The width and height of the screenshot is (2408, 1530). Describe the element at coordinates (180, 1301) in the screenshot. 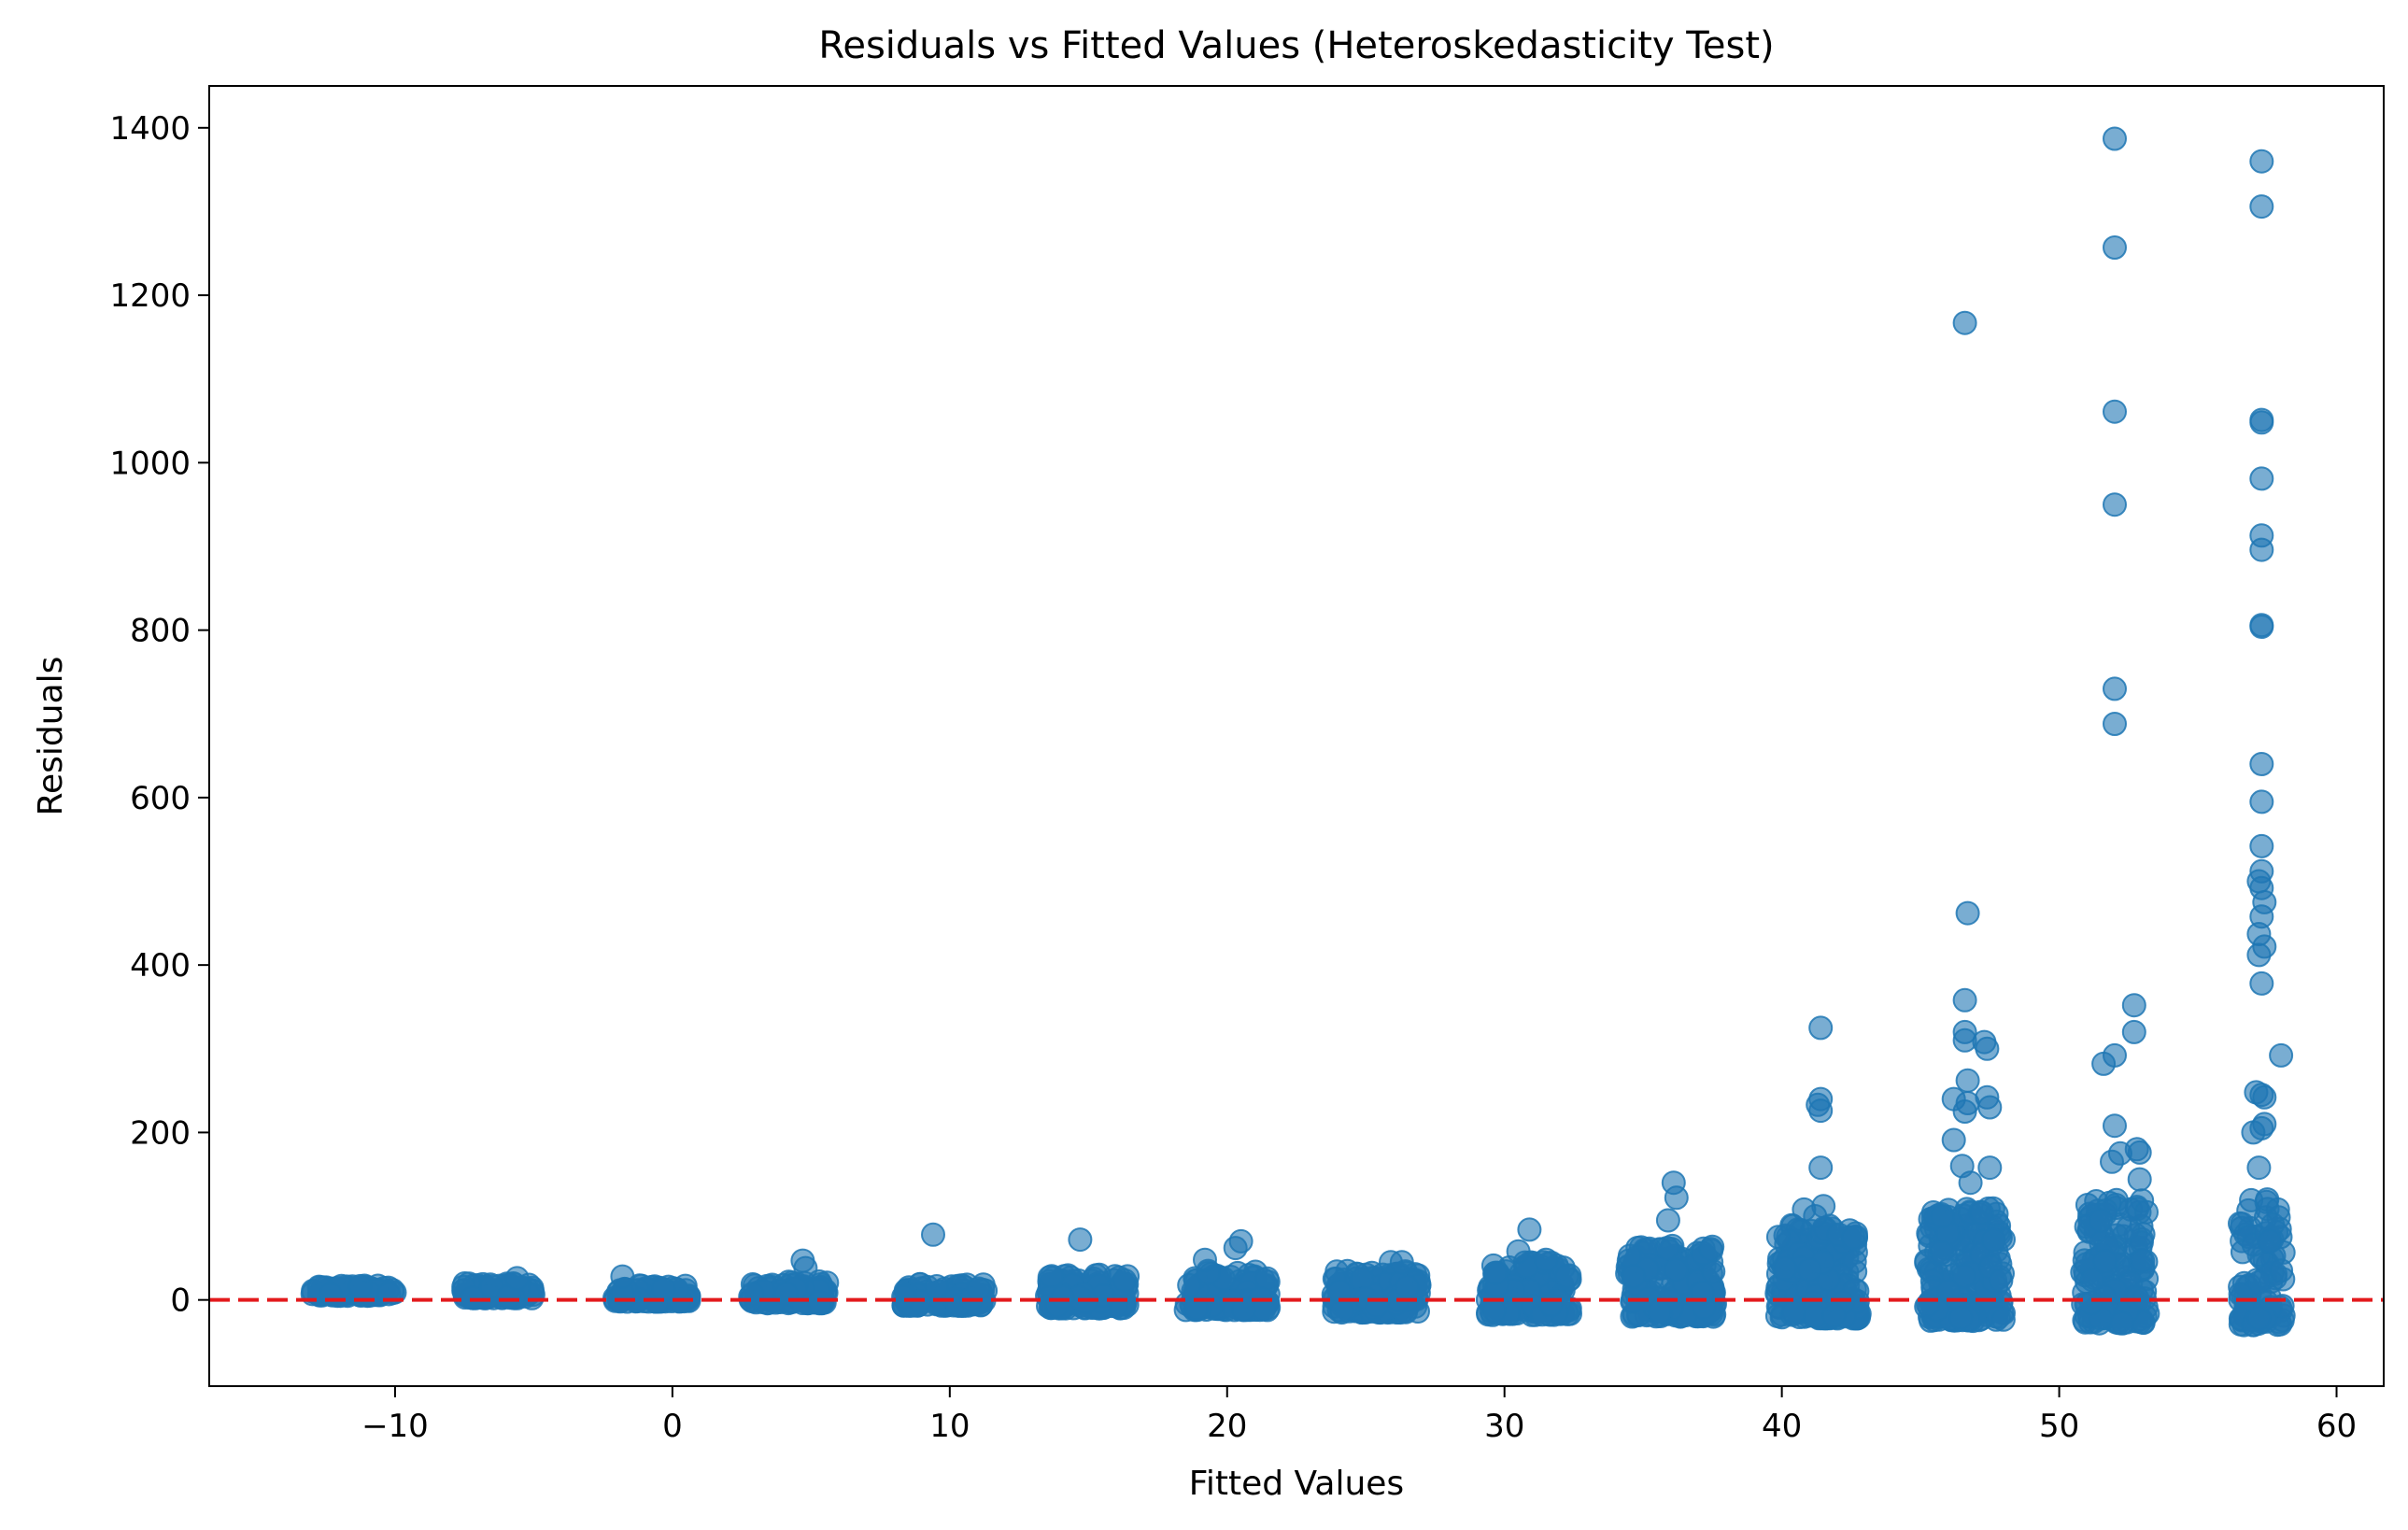

I see `y-tick-label: 0` at that location.